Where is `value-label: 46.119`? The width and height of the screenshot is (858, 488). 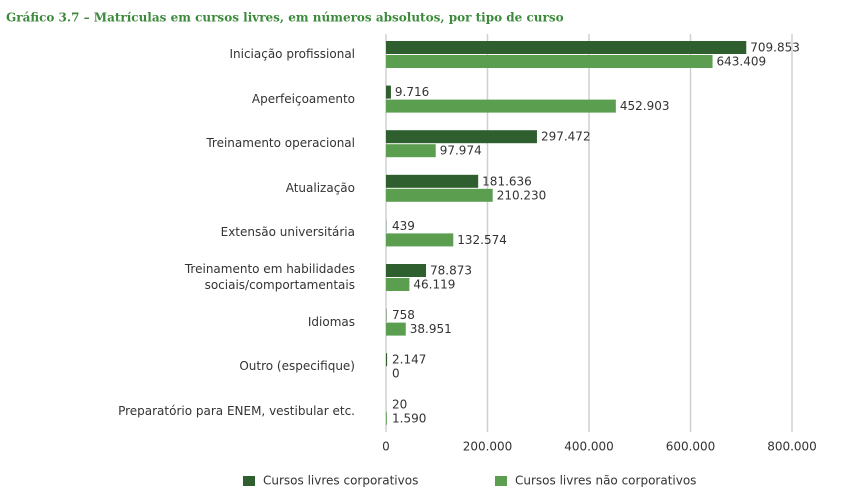
value-label: 46.119 is located at coordinates (434, 285).